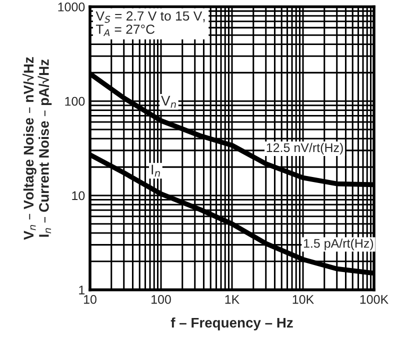 The image size is (400, 337). Describe the element at coordinates (168, 102) in the screenshot. I see `series-label: V$_{n}$` at that location.